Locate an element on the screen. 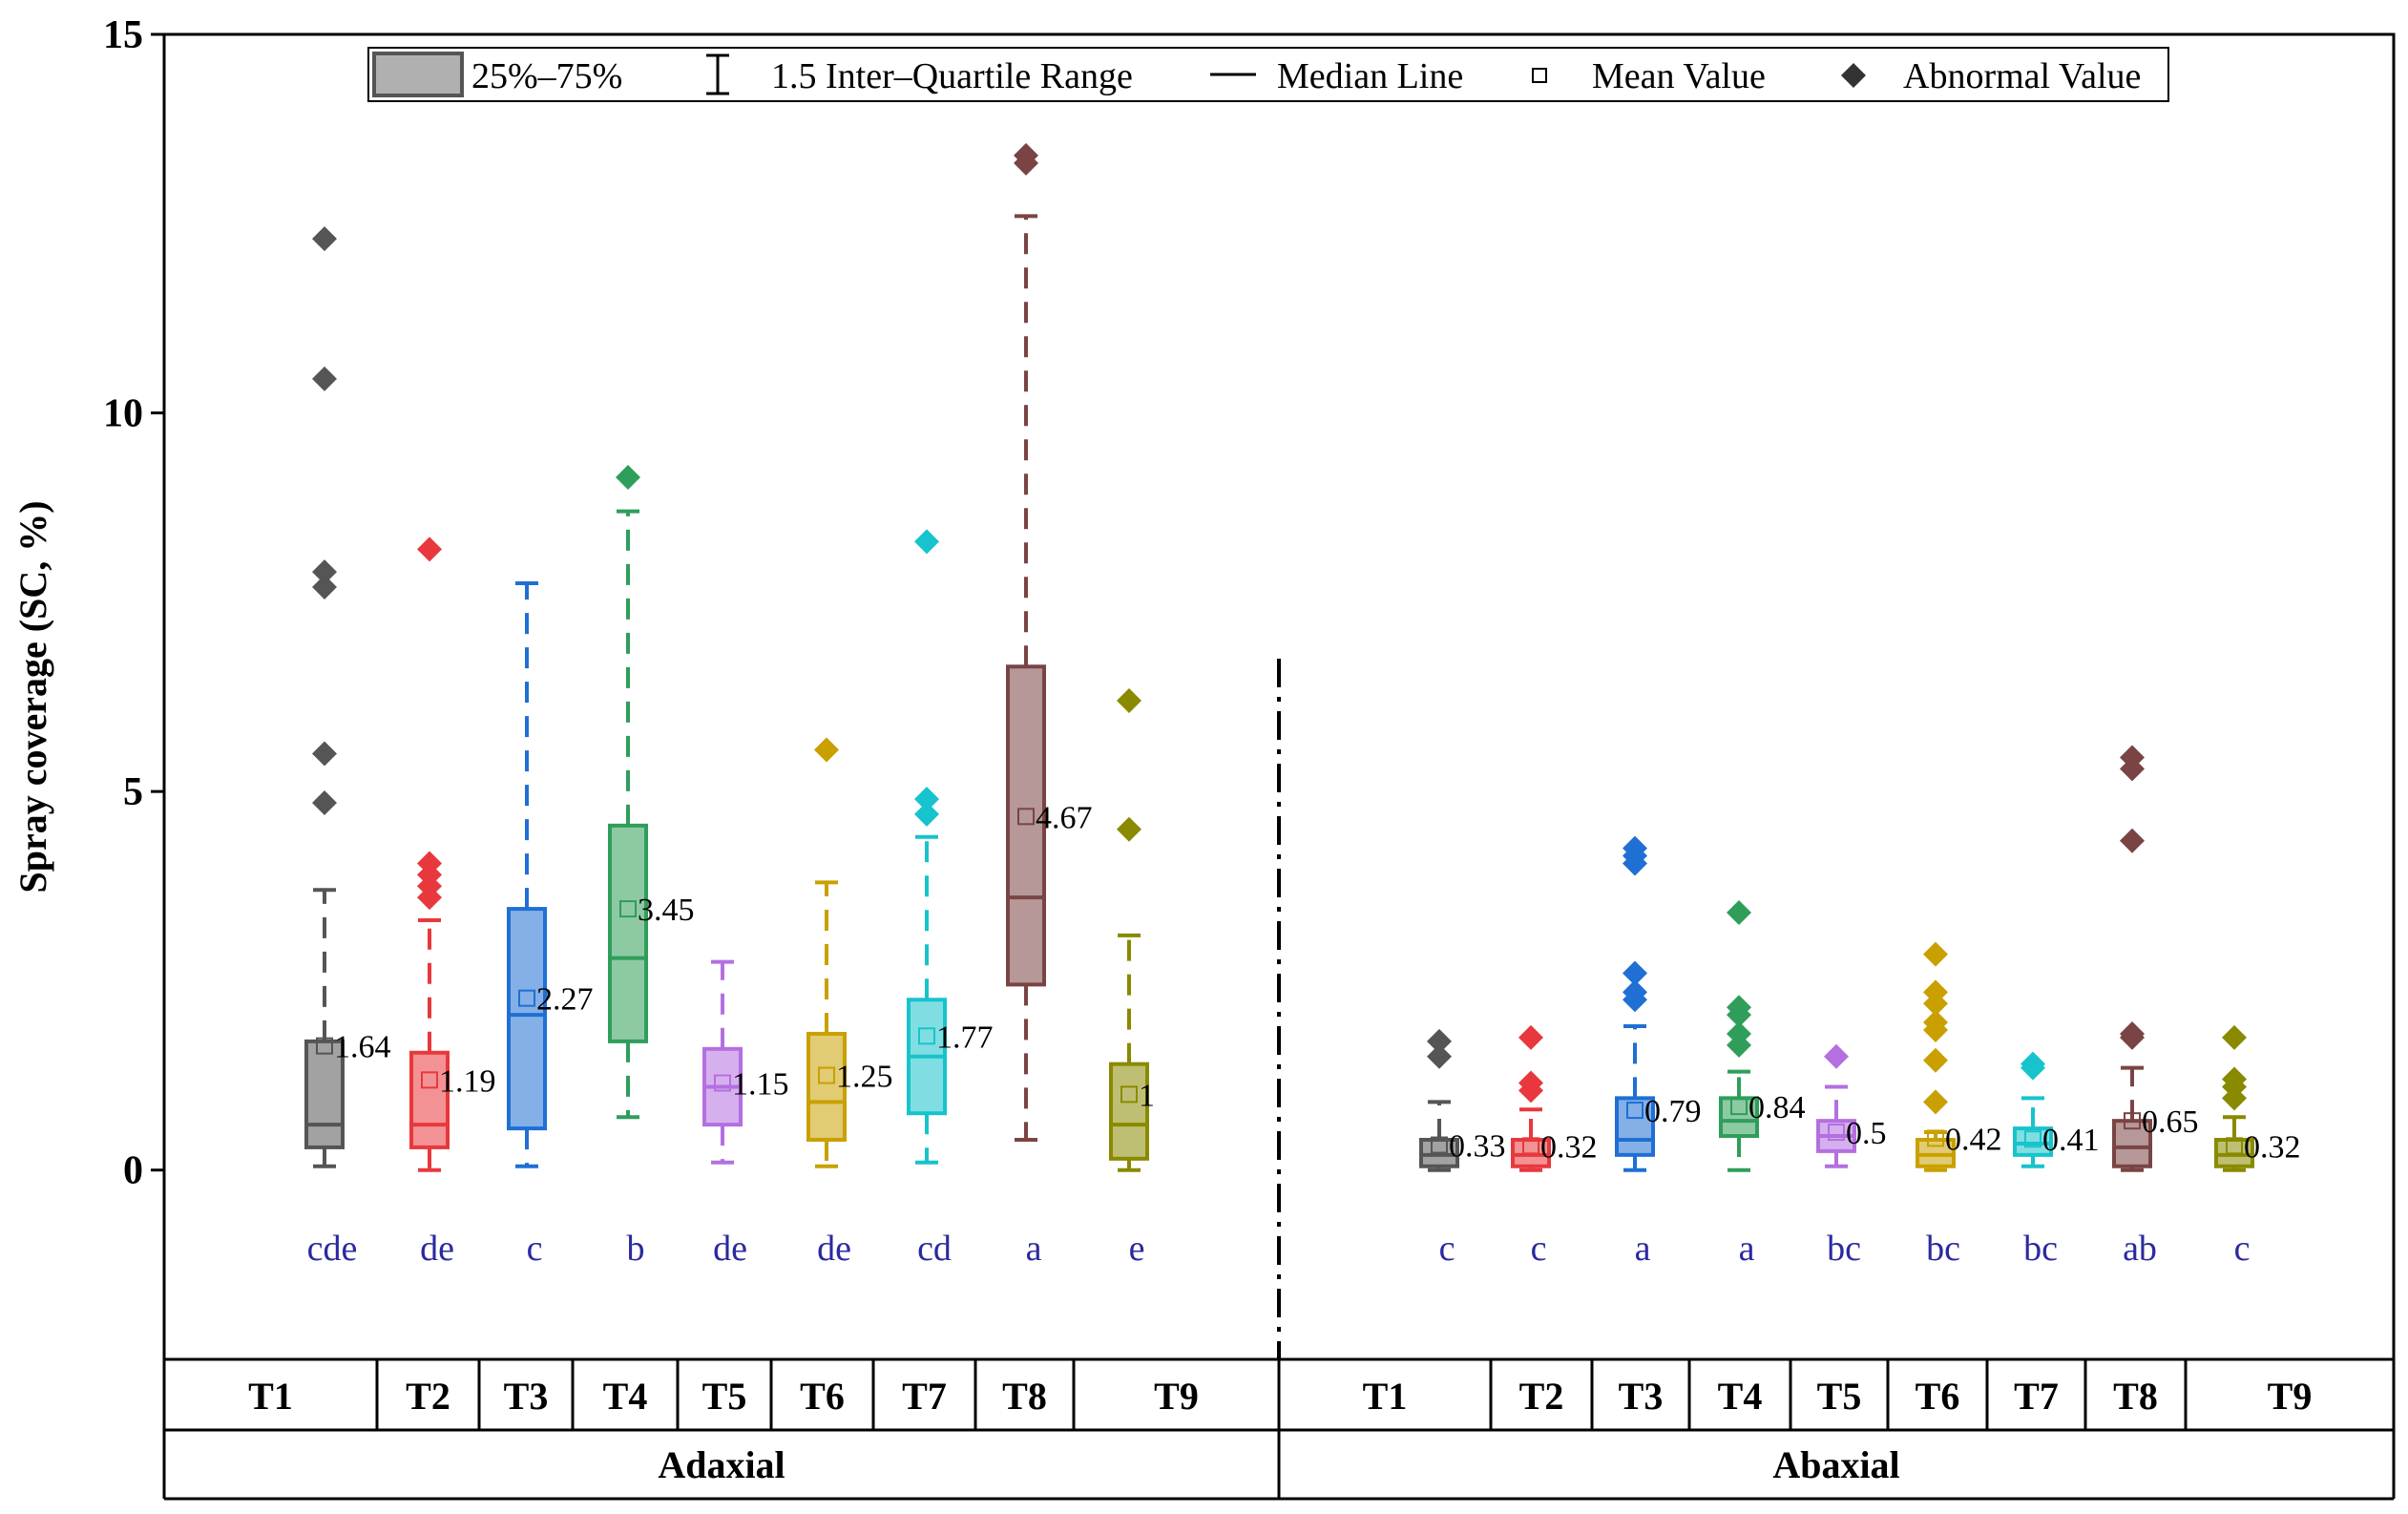  mean-value-label: 1.19 is located at coordinates (467, 1081).